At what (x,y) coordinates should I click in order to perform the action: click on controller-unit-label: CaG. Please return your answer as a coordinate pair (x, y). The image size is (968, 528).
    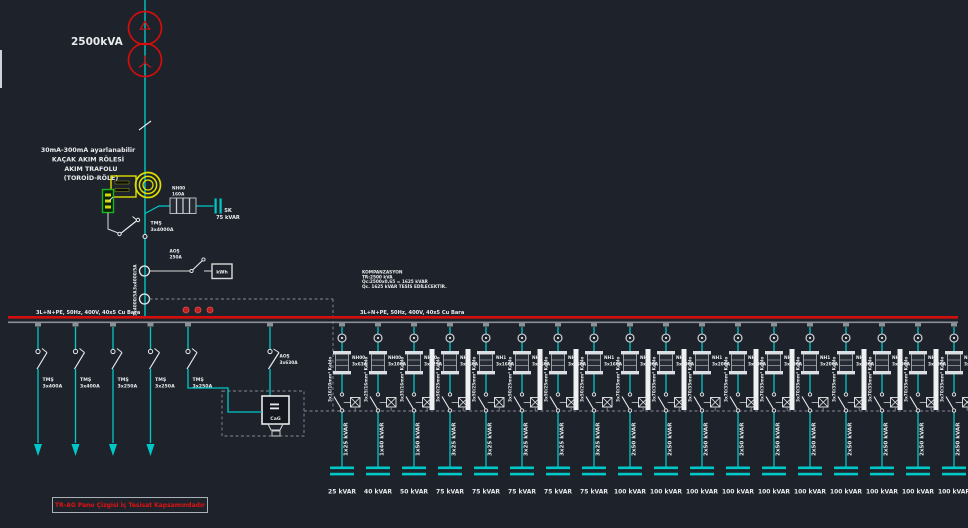
    Looking at the image, I should click on (275, 419).